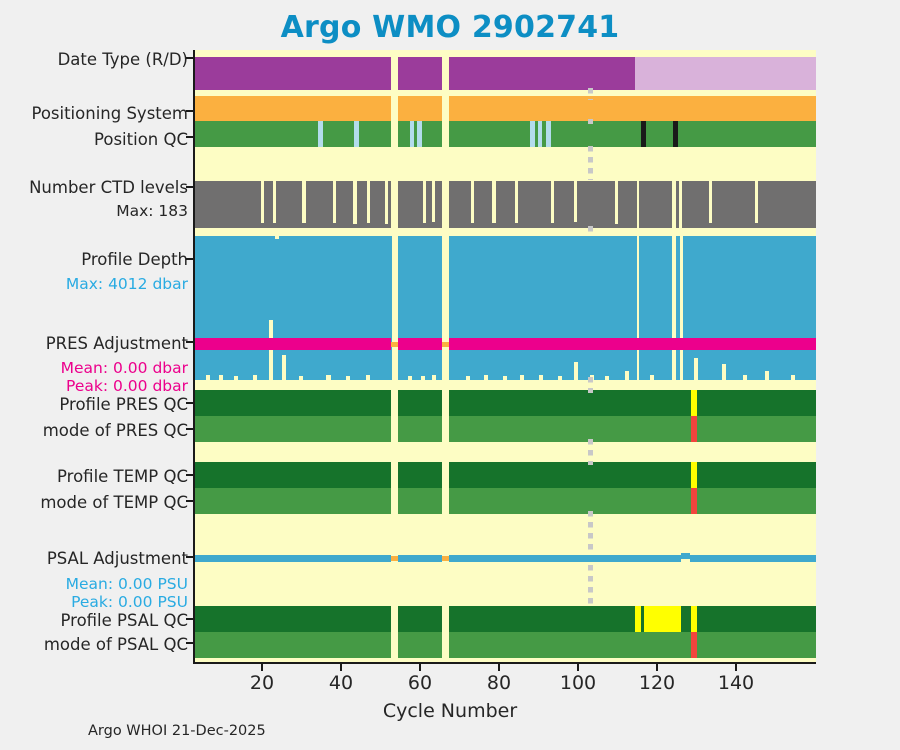 The height and width of the screenshot is (750, 900). What do you see at coordinates (127, 386) in the screenshot?
I see `label-pres-peak: Peak: 0.00 dbar` at bounding box center [127, 386].